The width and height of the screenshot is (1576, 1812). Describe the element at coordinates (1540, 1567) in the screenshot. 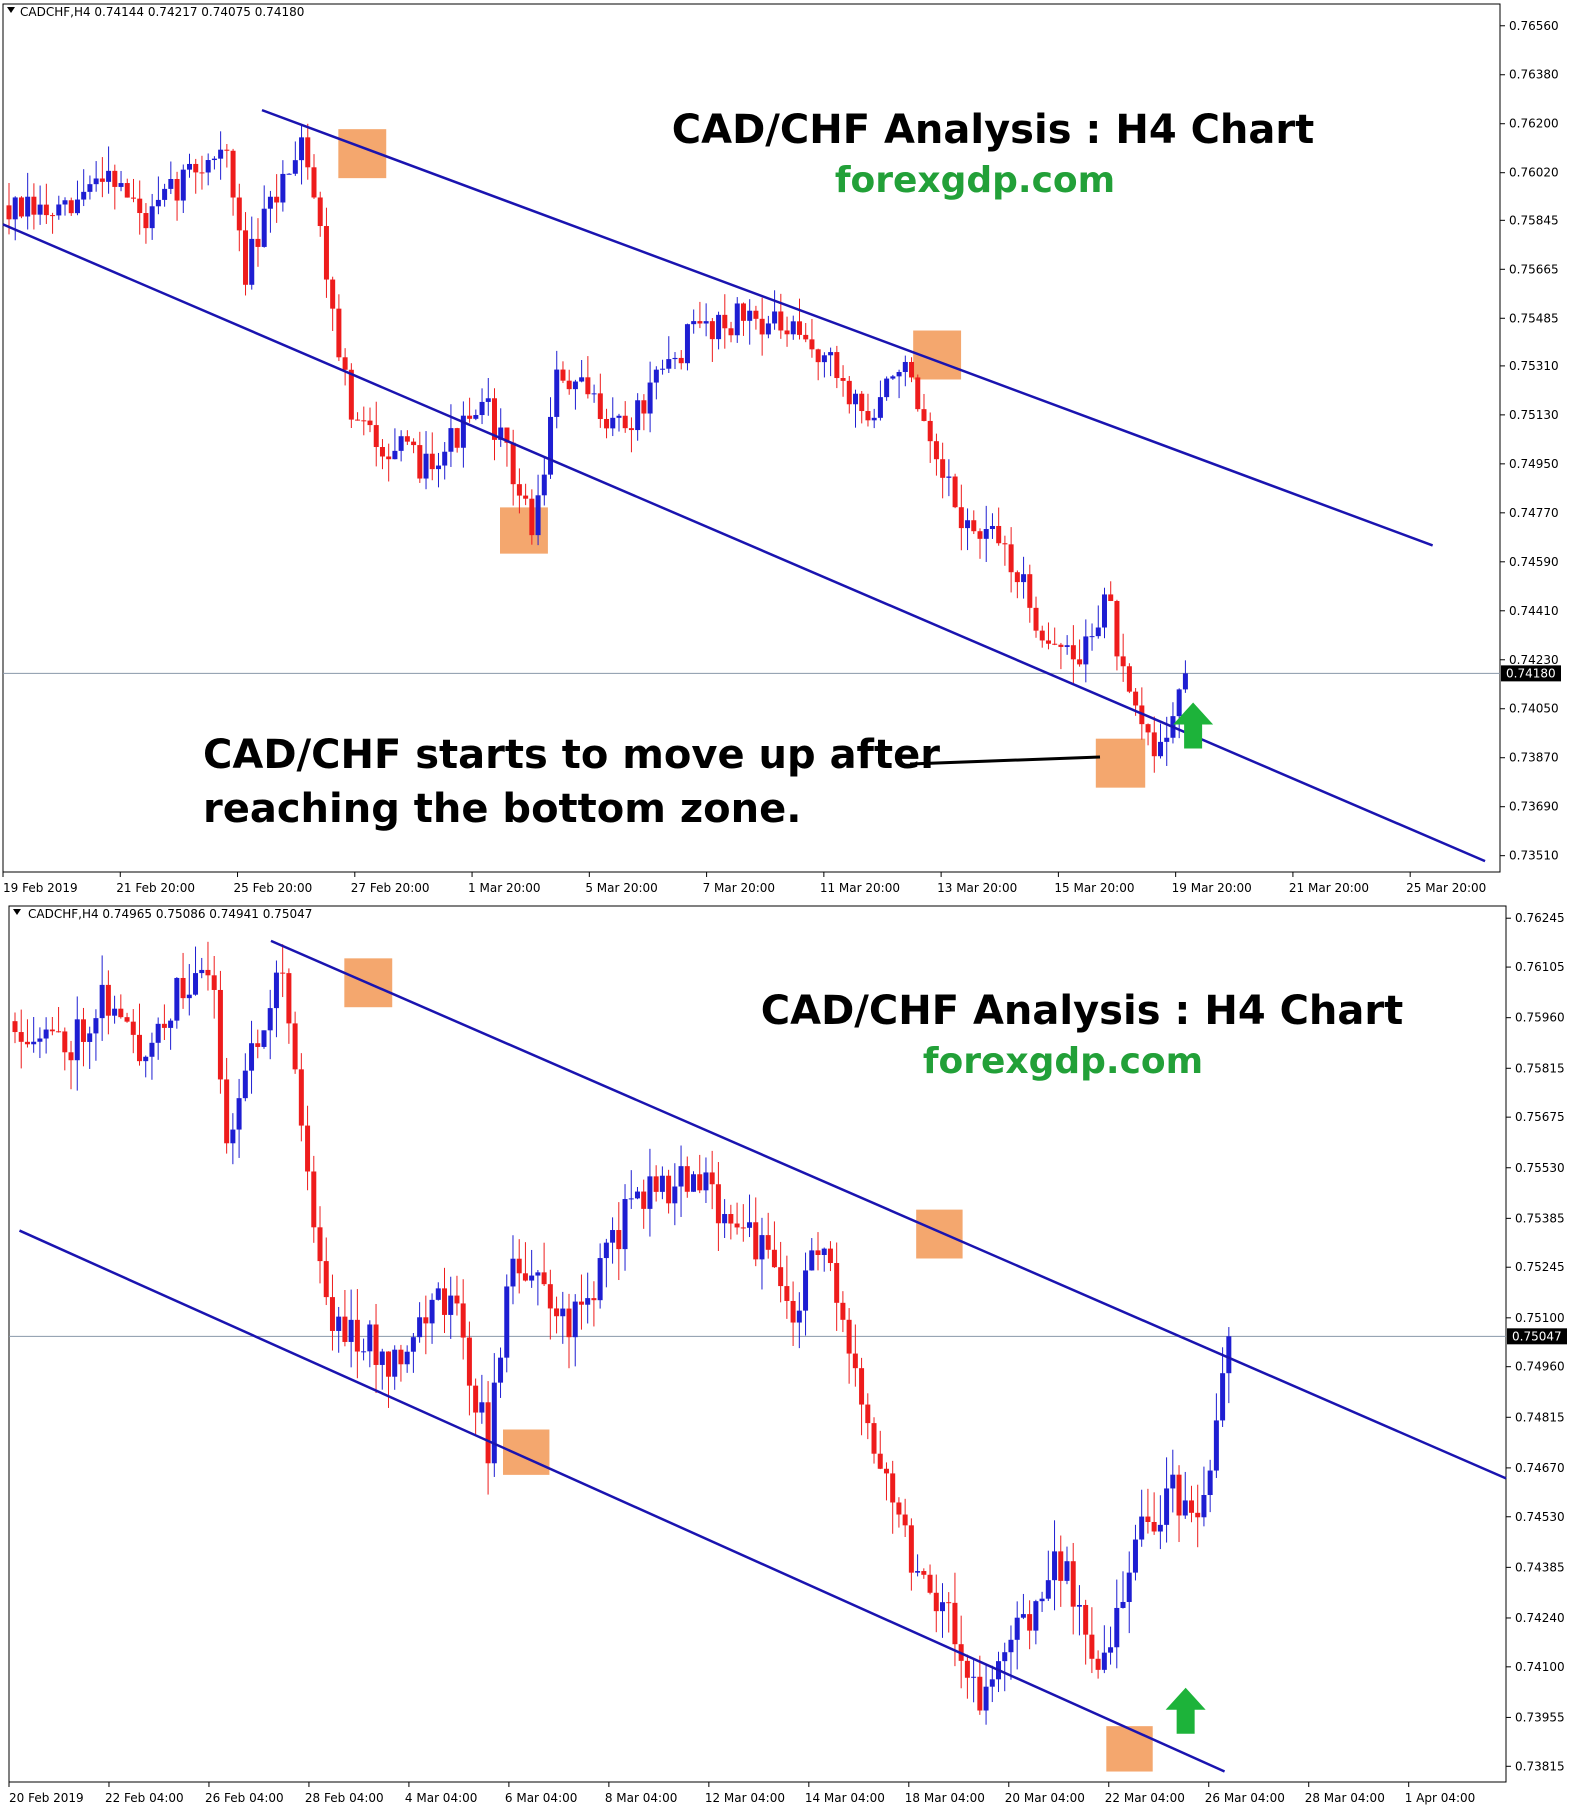

I see `y-tick-label: 0.74385` at that location.